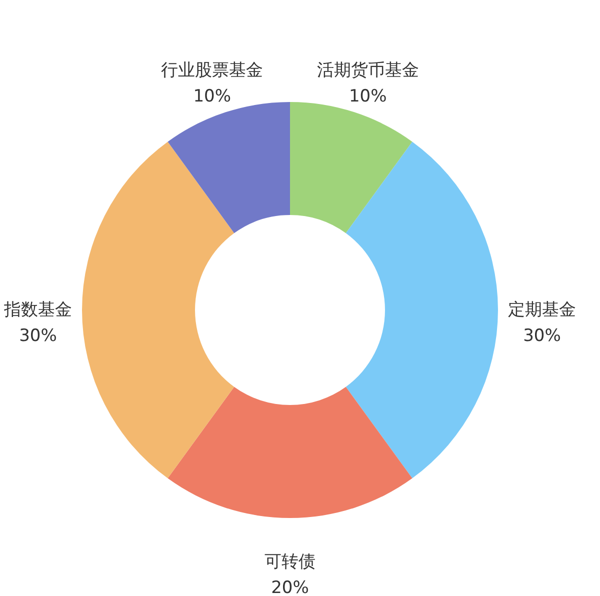 This screenshot has width=600, height=596. What do you see at coordinates (290, 562) in the screenshot?
I see `slice-label: 可转债` at bounding box center [290, 562].